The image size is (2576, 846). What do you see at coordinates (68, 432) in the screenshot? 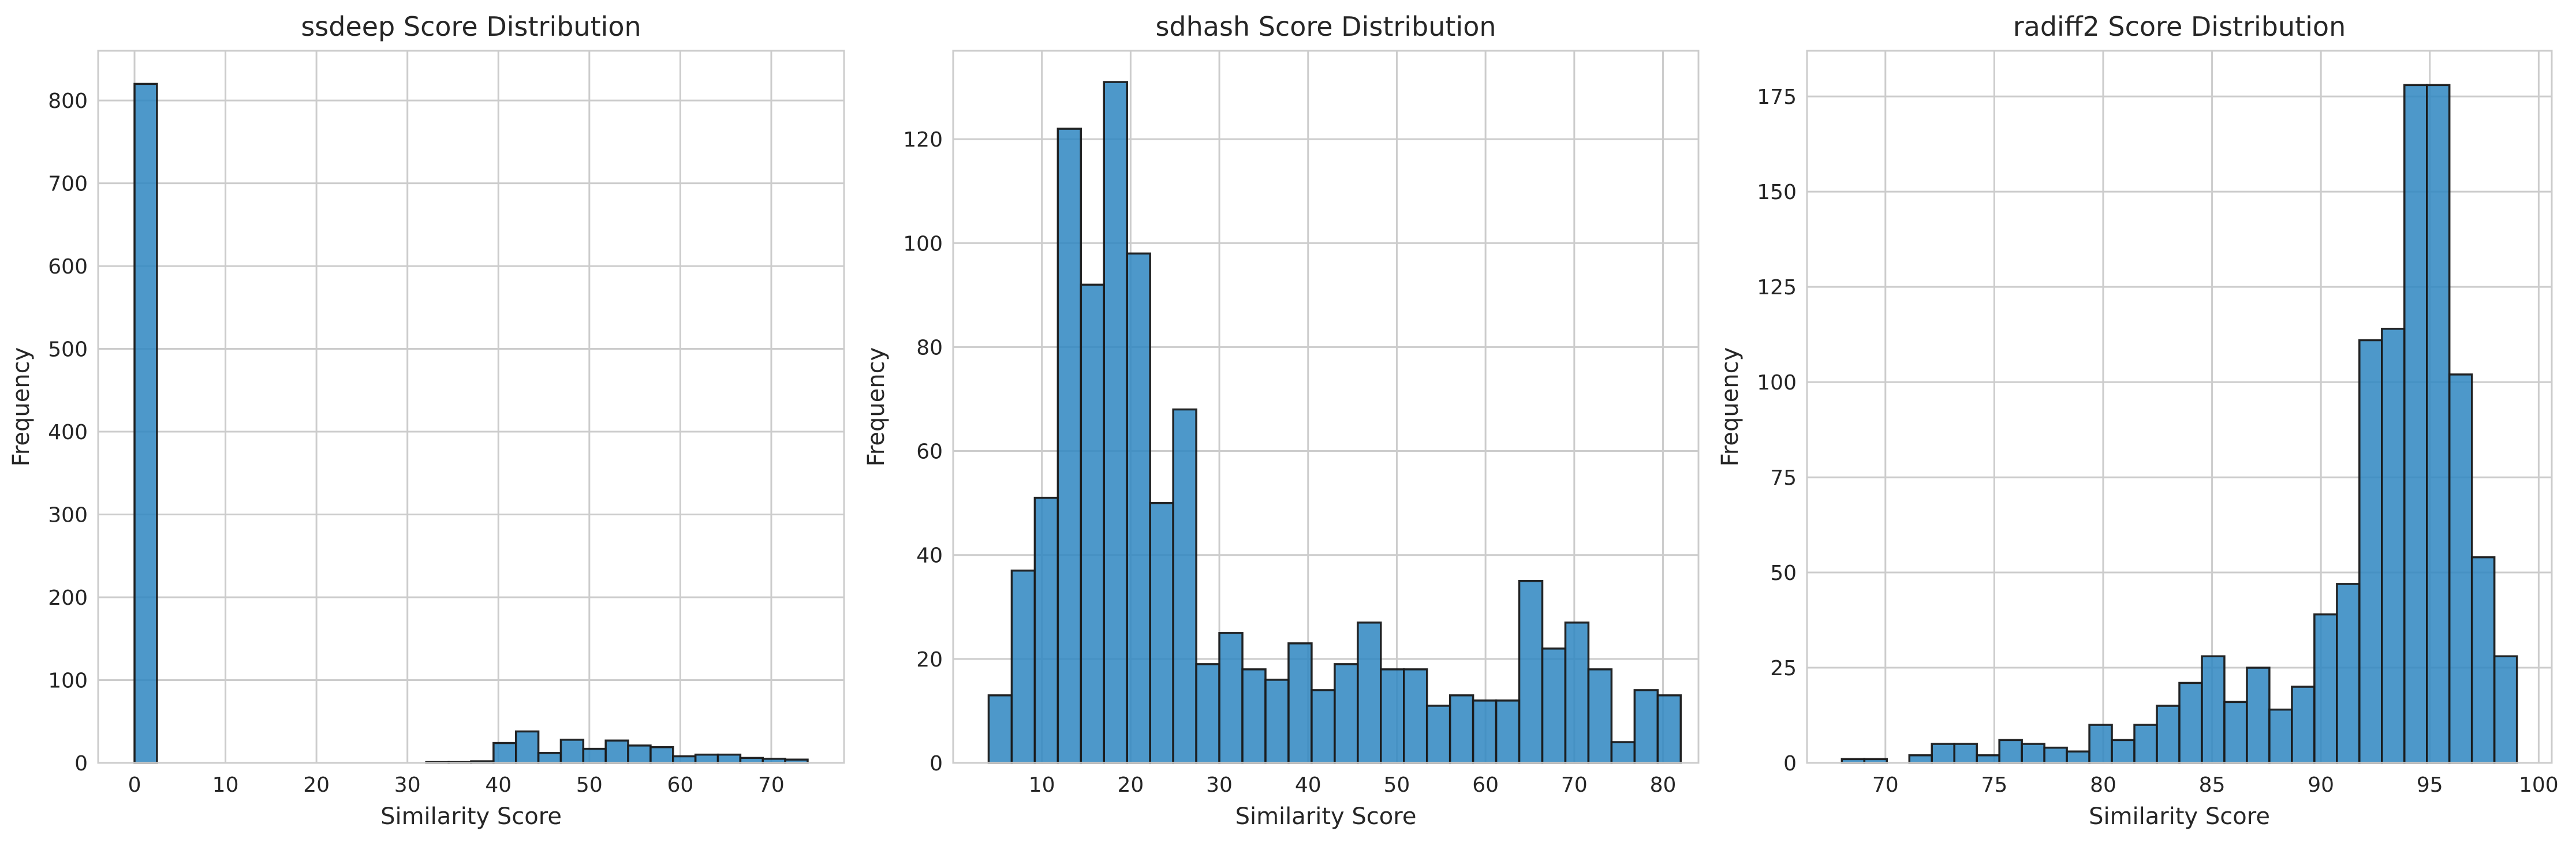
I see `y-tick-label: 400` at bounding box center [68, 432].